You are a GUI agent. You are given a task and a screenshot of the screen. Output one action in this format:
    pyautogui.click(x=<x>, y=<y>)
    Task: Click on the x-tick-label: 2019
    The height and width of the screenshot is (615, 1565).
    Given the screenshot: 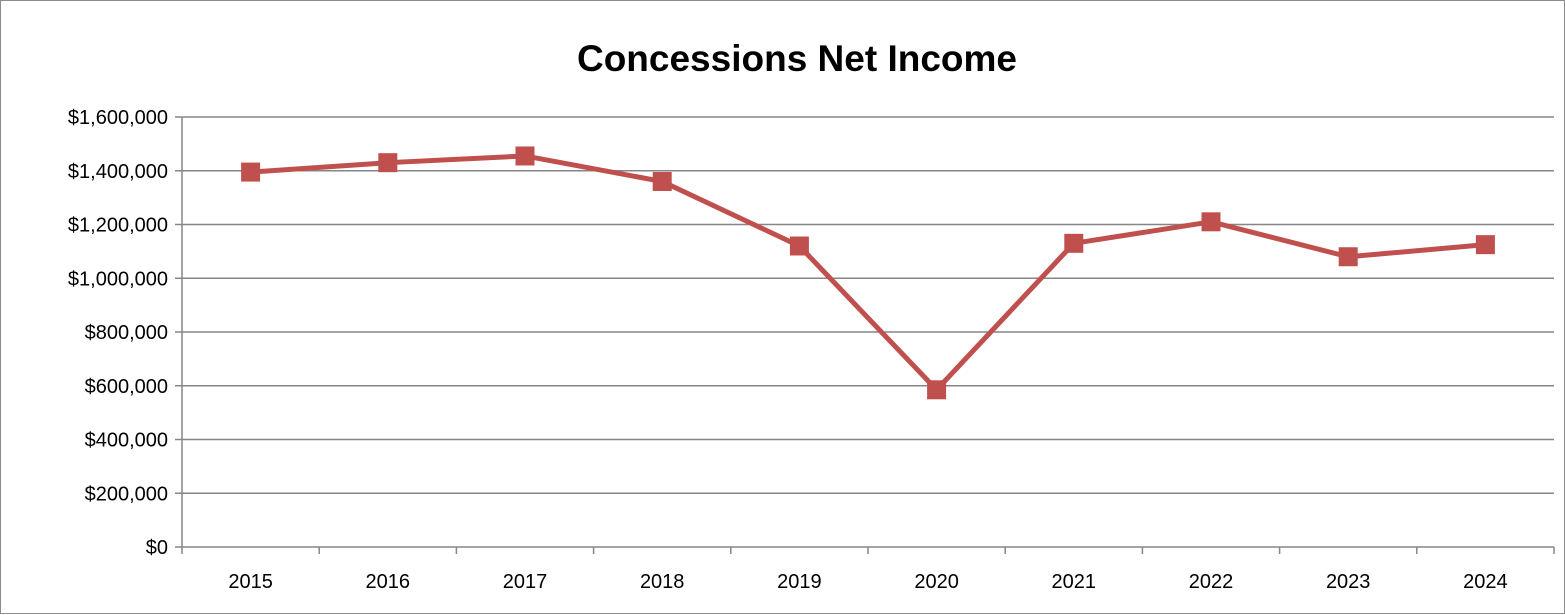 What is the action you would take?
    pyautogui.click(x=799, y=582)
    